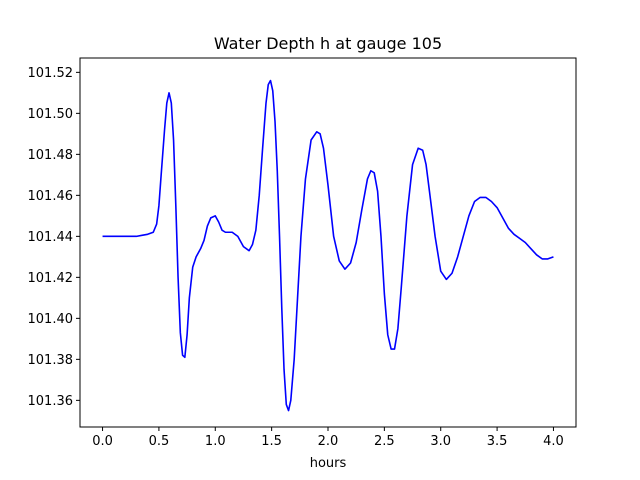 The width and height of the screenshot is (640, 480). Describe the element at coordinates (328, 43) in the screenshot. I see `chart-title: Water Depth h at gauge 105` at that location.